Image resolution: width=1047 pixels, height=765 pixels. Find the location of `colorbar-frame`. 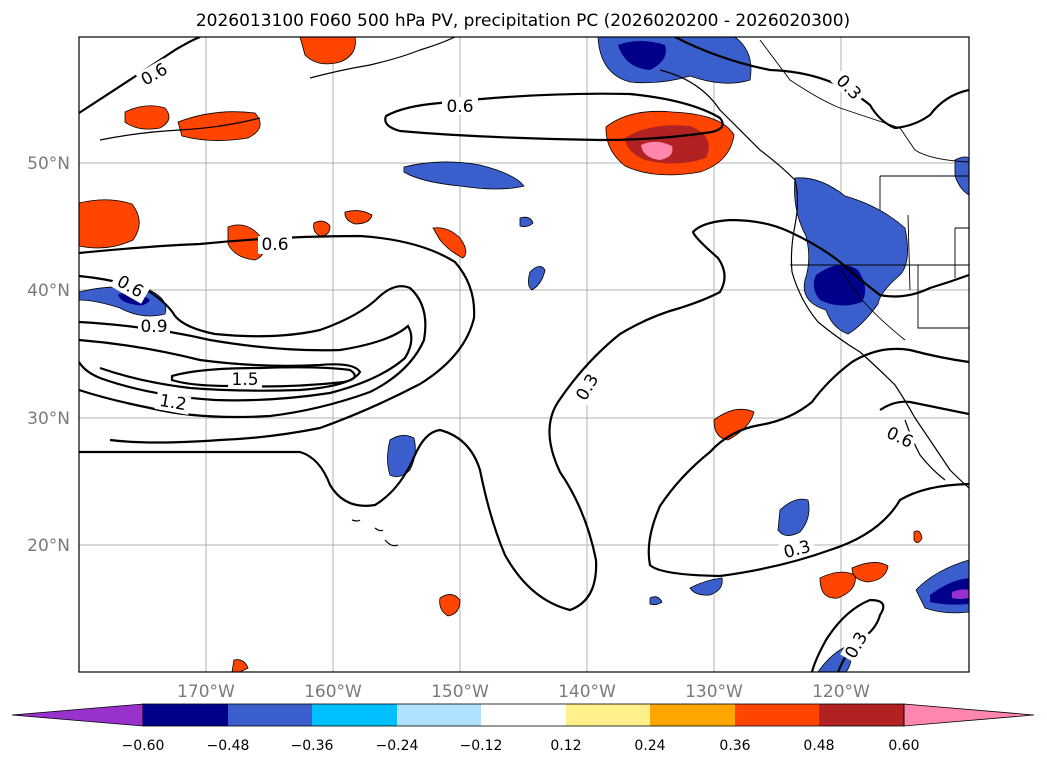

colorbar-frame is located at coordinates (523, 715).